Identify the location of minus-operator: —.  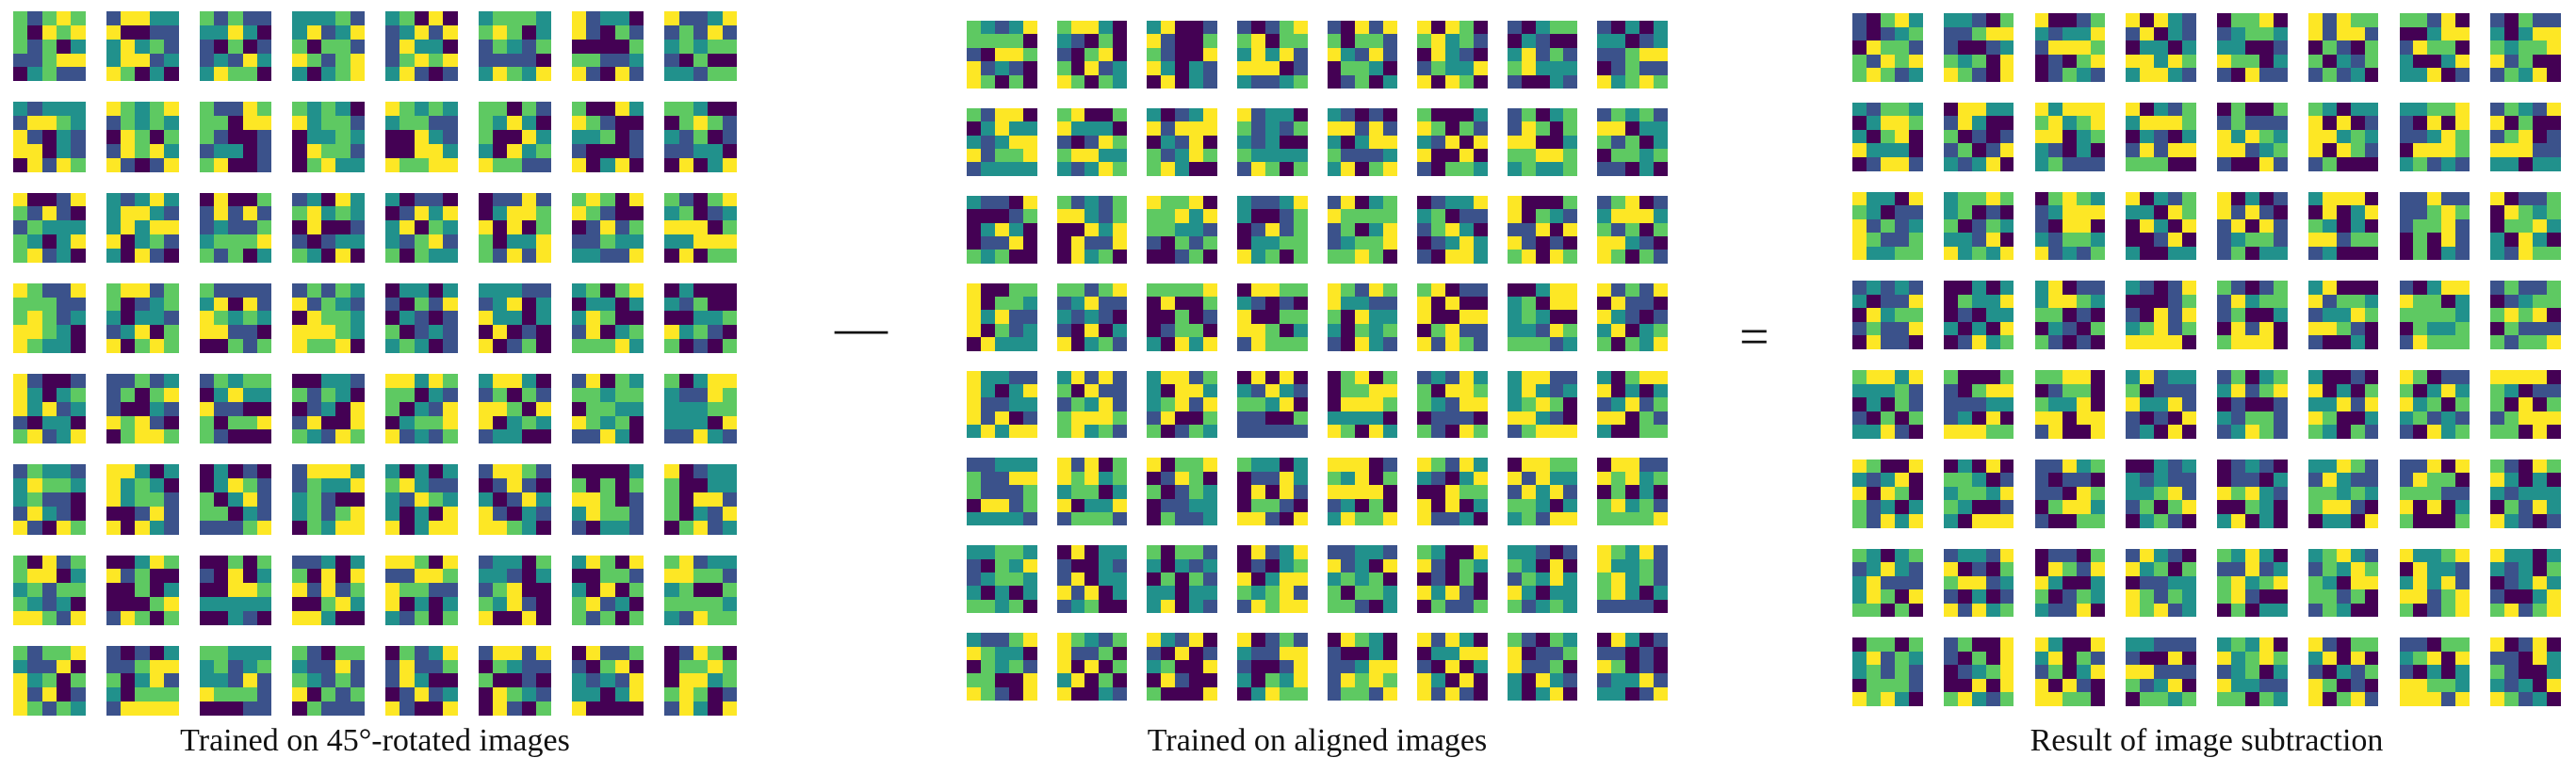
(861, 327).